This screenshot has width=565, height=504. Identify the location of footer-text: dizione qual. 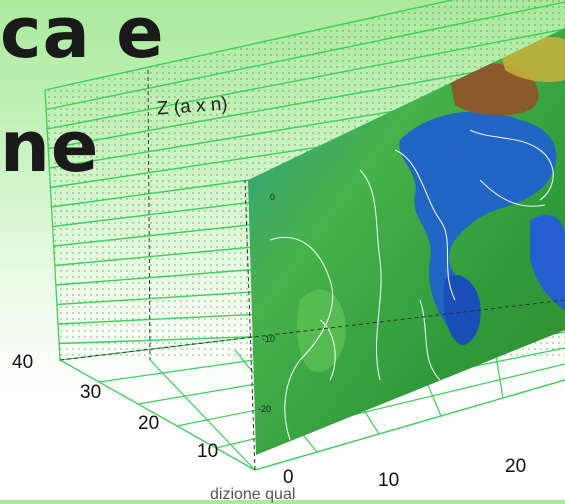
(252, 495).